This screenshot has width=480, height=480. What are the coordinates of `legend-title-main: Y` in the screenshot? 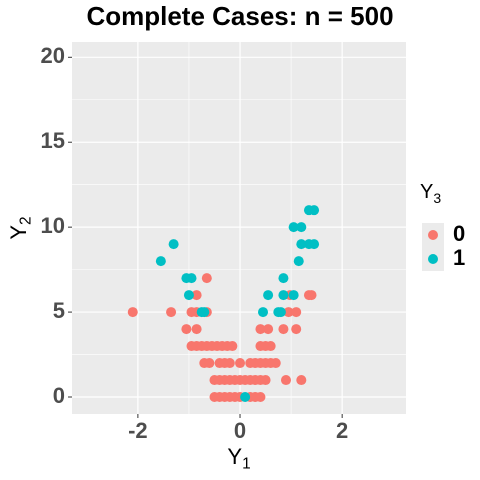 It's located at (426, 192).